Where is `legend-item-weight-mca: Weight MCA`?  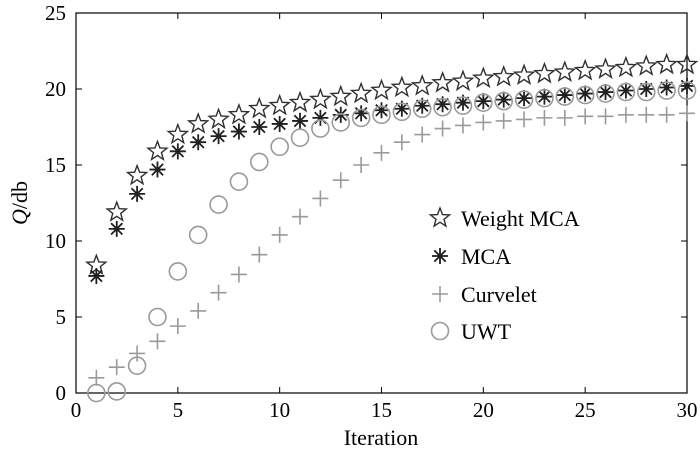
legend-item-weight-mca: Weight MCA is located at coordinates (504, 218).